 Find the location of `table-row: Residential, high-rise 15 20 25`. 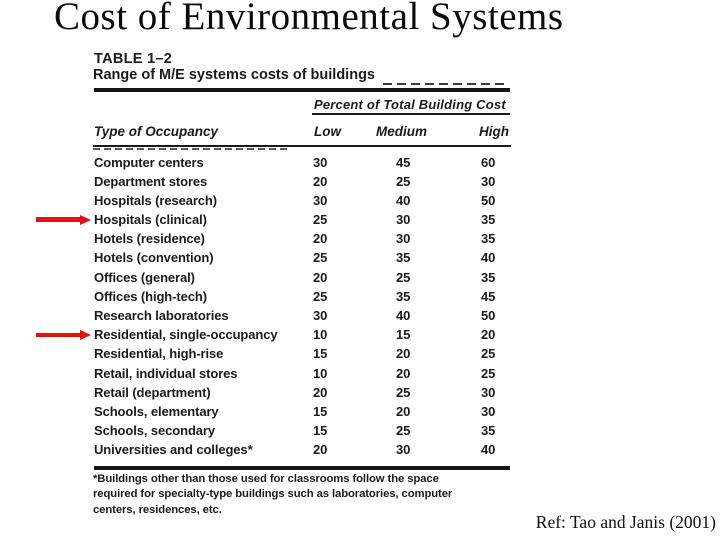

table-row: Residential, high-rise 15 20 25 is located at coordinates (303, 353).